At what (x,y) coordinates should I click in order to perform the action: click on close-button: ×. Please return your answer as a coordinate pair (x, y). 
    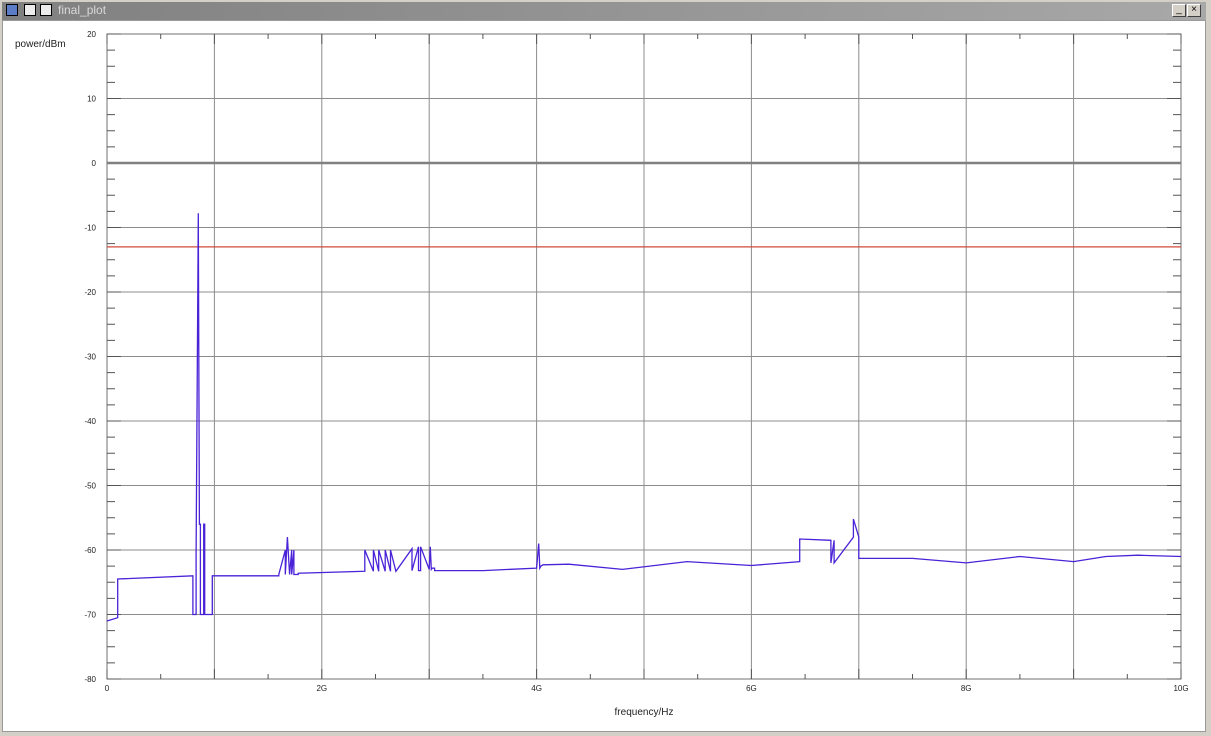
    Looking at the image, I should click on (1194, 10).